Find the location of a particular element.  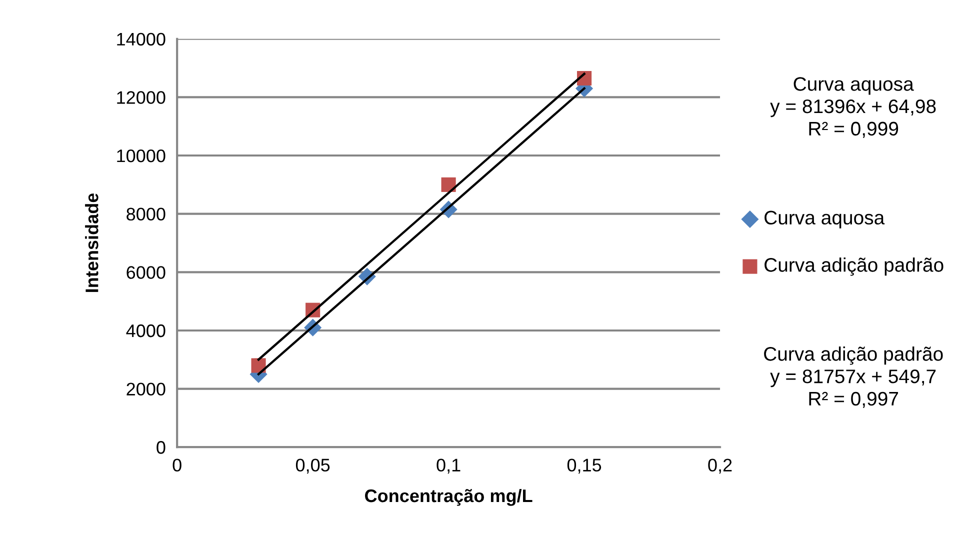

legend-label: Curva aquosa is located at coordinates (824, 219).